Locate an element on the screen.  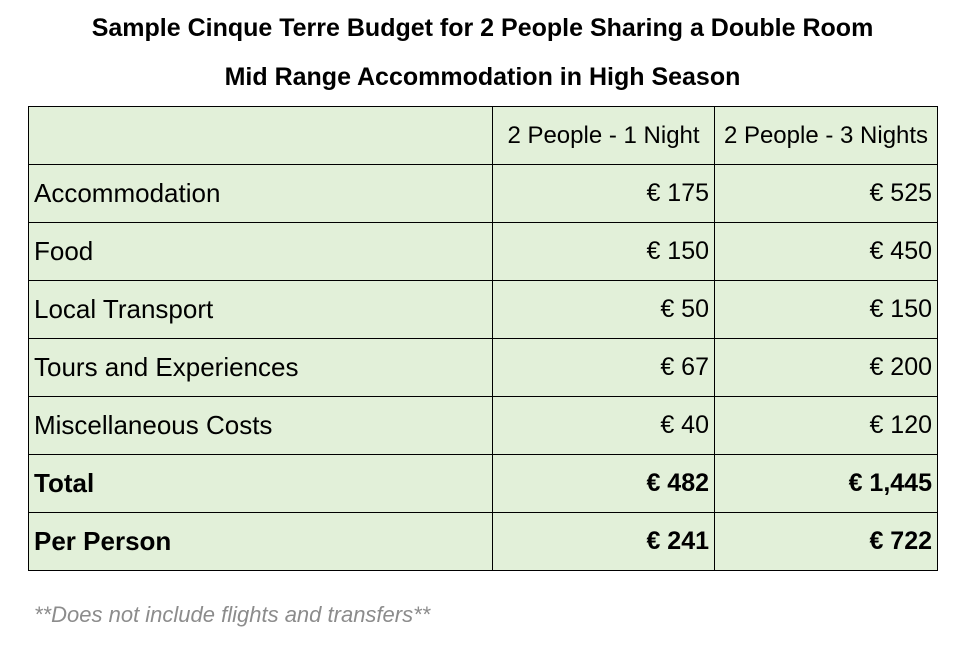
row-label: Food is located at coordinates (260, 251).